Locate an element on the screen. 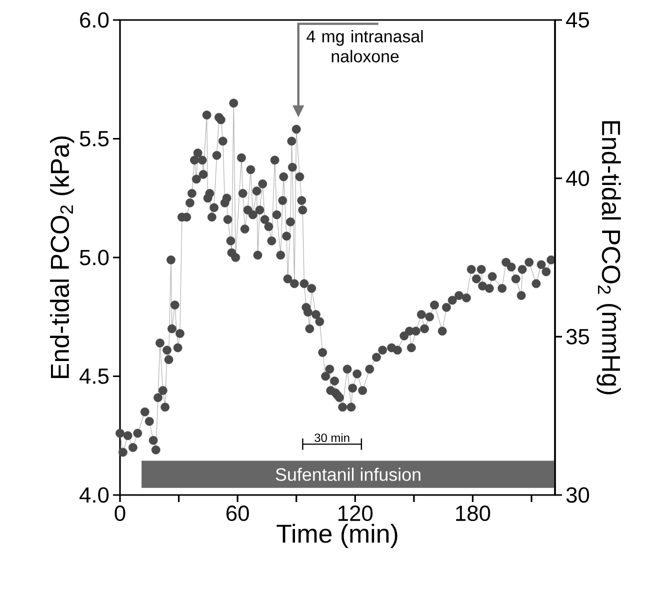 This screenshot has width=658, height=596. y2-tick-label: 45 is located at coordinates (577, 20).